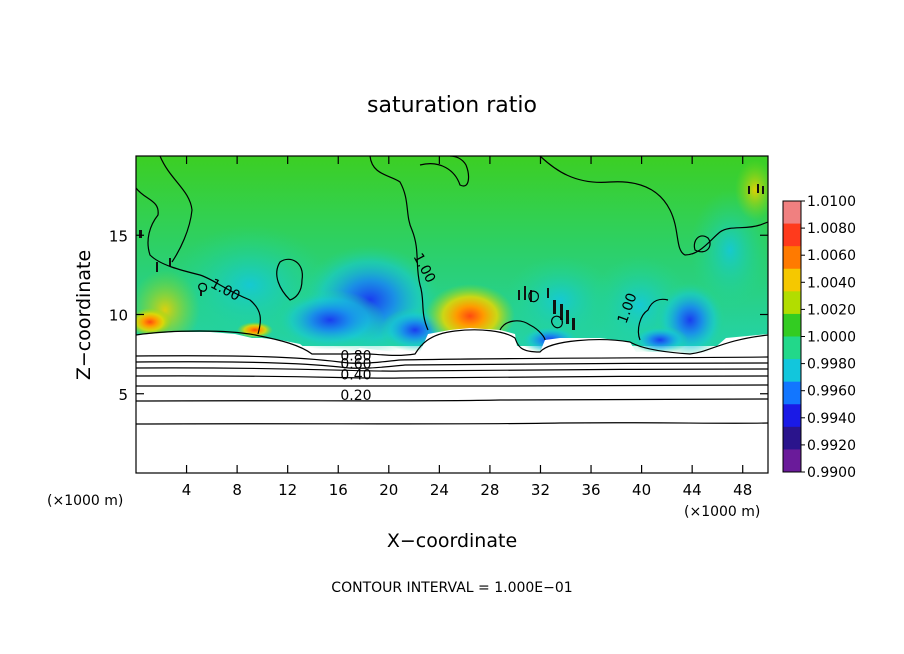  Describe the element at coordinates (641, 490) in the screenshot. I see `x-tick-label: 40` at that location.